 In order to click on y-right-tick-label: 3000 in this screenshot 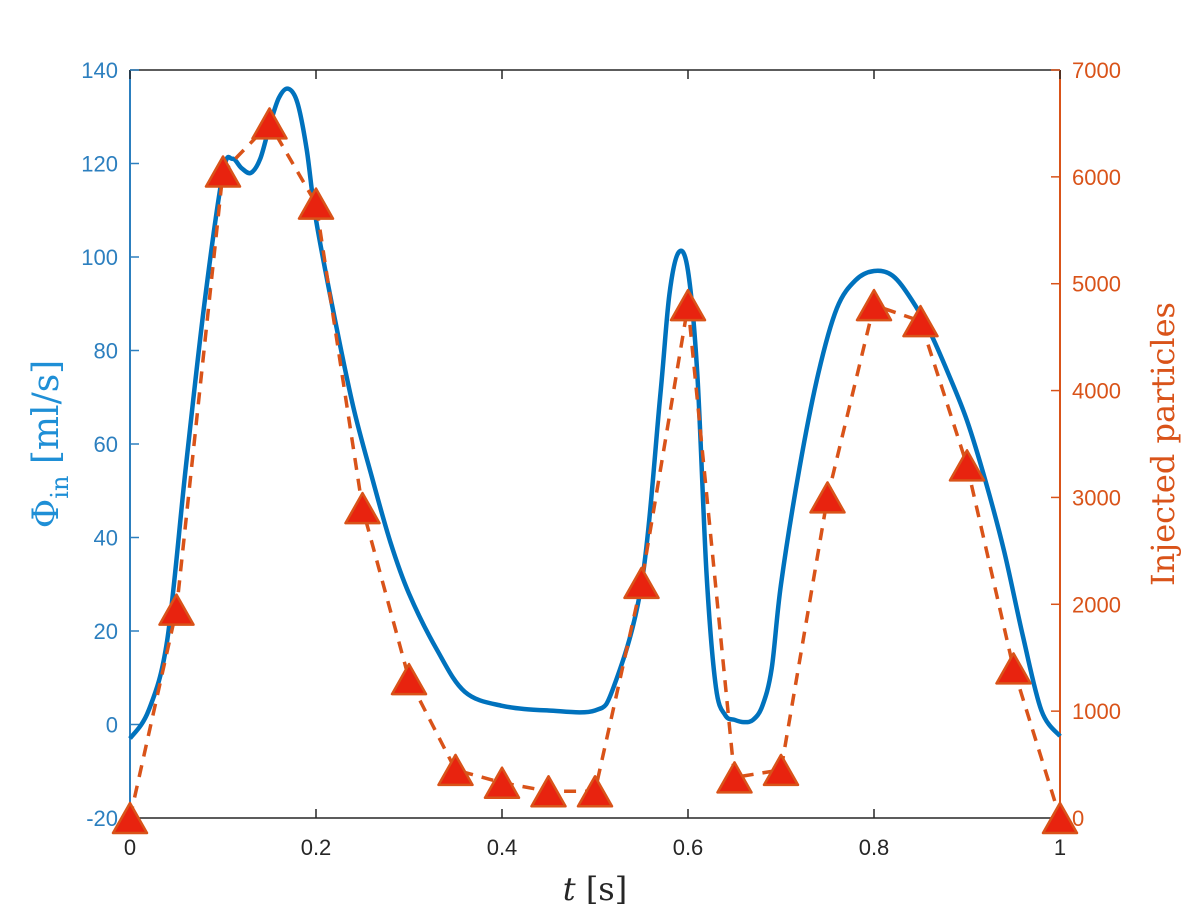, I will do `click(1096, 497)`.